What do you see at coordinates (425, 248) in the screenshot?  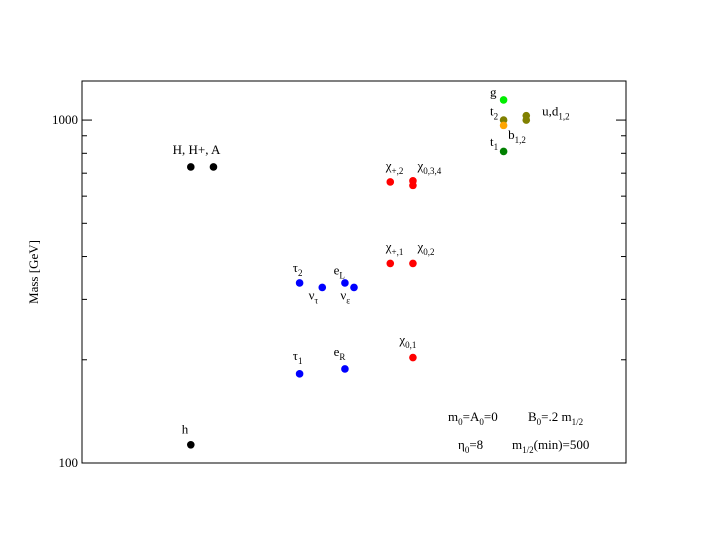 I see `point-label: χ0,2` at bounding box center [425, 248].